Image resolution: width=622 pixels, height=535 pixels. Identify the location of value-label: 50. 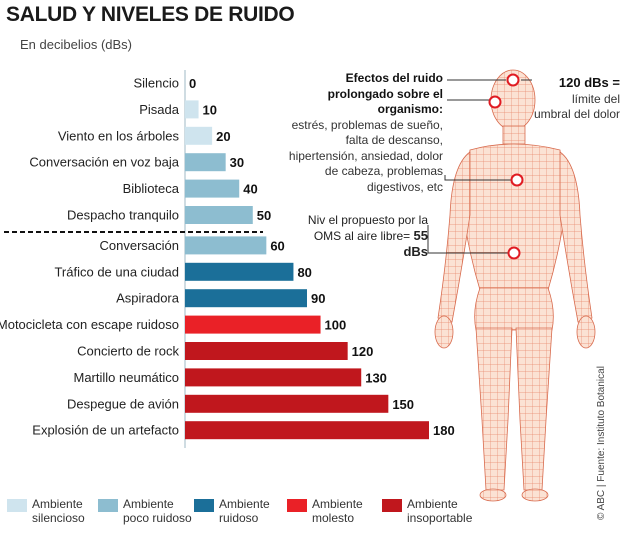
(264, 215).